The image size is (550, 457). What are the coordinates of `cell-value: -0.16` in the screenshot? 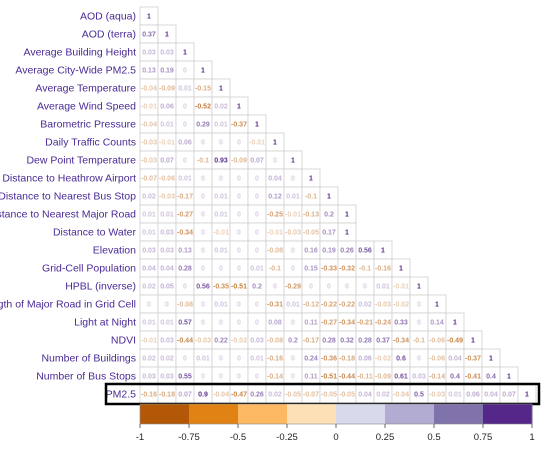 It's located at (149, 395).